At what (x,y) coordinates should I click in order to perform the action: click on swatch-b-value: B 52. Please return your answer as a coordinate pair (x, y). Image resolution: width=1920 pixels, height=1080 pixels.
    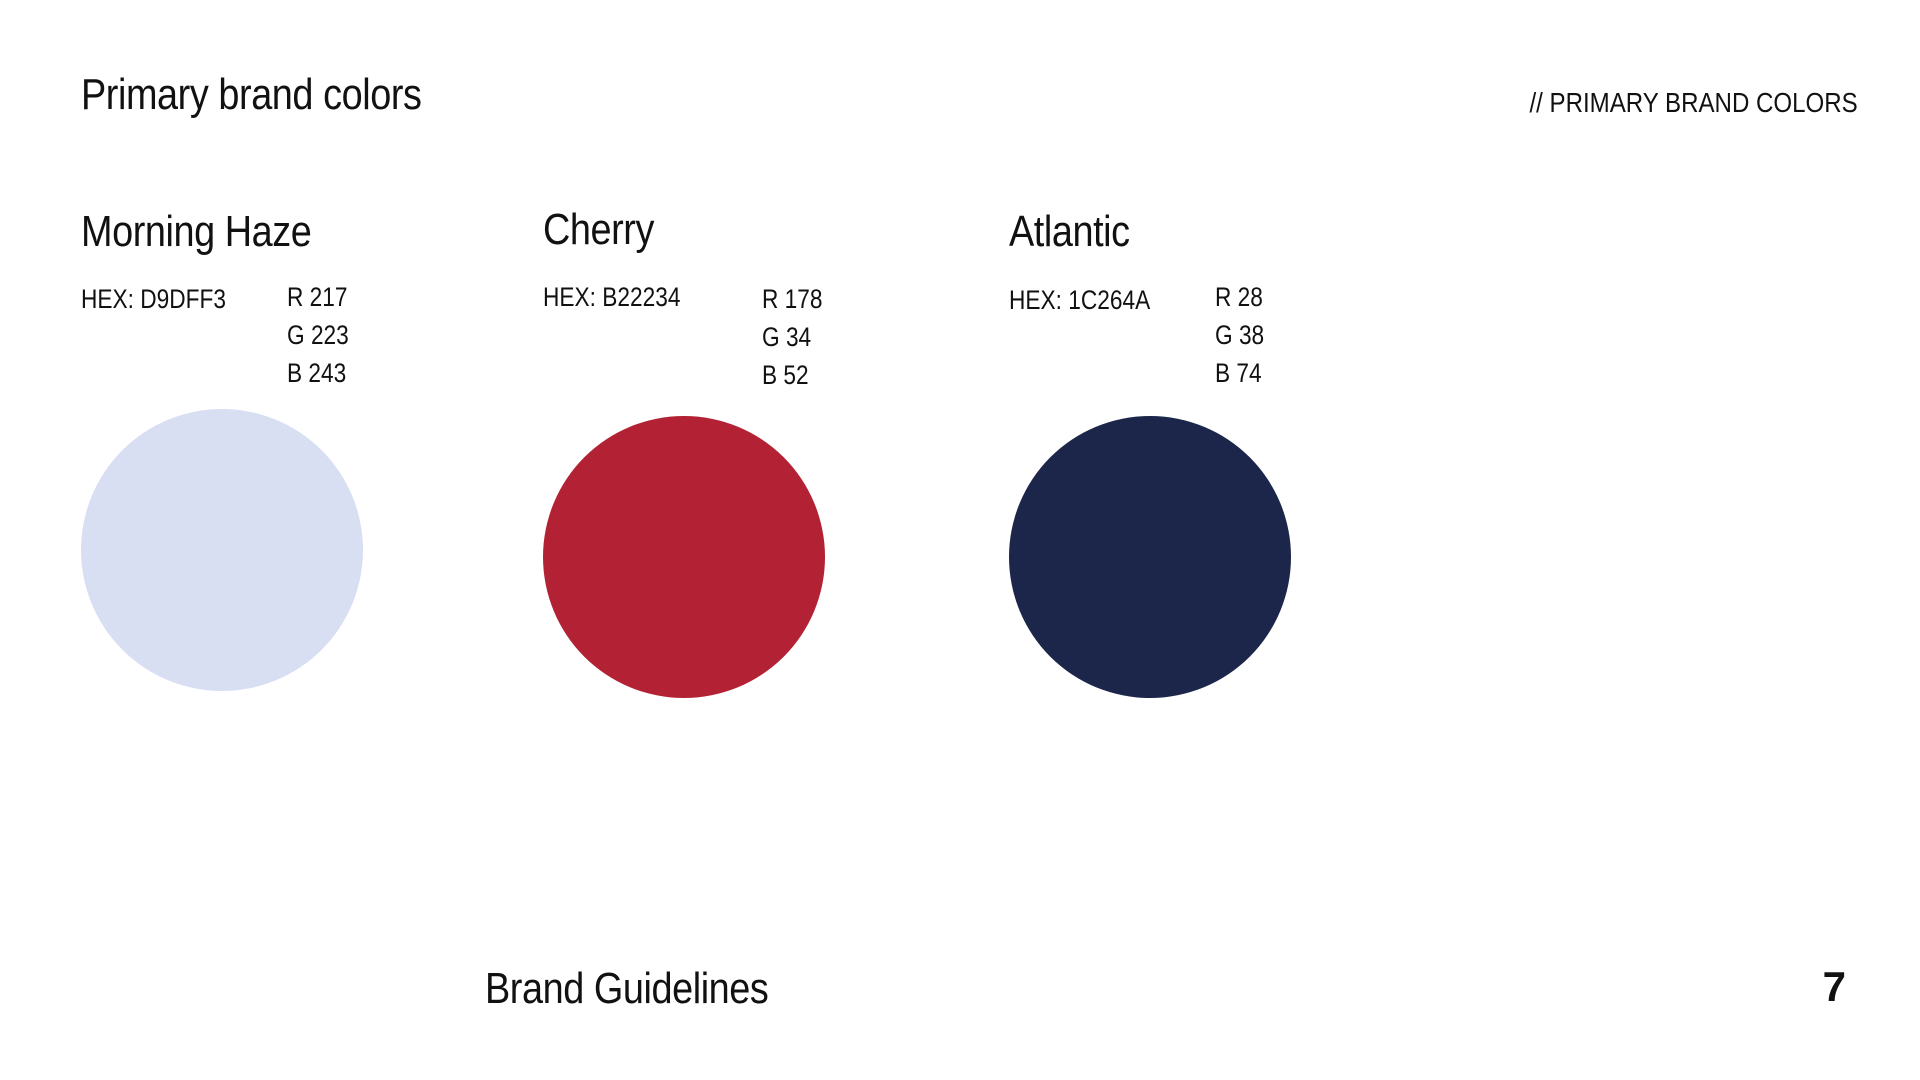
    Looking at the image, I should click on (785, 375).